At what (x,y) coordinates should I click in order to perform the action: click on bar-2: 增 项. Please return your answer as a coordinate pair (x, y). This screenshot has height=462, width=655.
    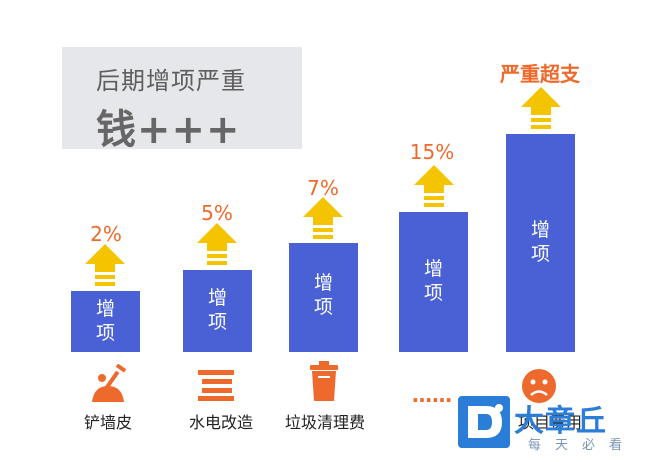
    Looking at the image, I should click on (217, 311).